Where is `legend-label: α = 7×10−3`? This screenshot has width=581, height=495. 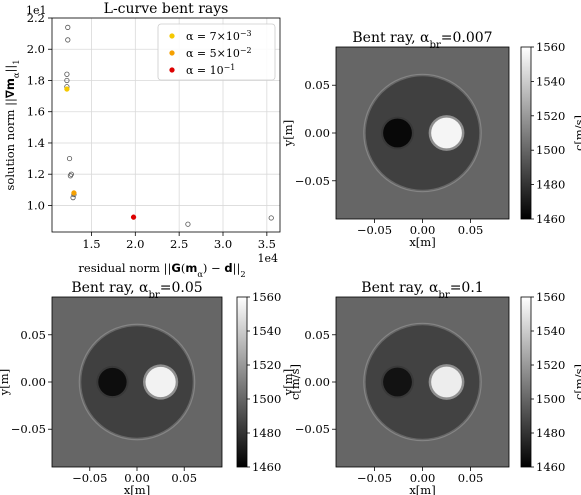 legend-label: α = 7×10−3 is located at coordinates (219, 36).